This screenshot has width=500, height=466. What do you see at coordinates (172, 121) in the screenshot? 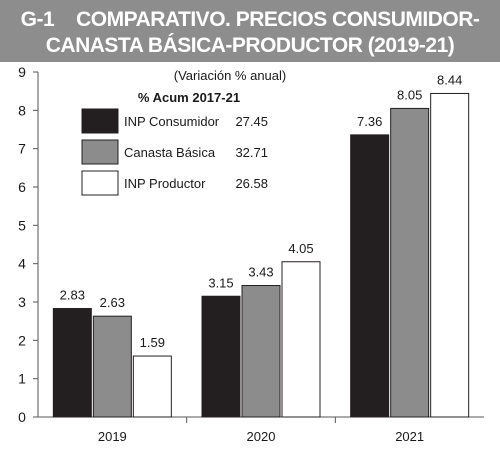
I see `legend-label: INP Consumidor` at bounding box center [172, 121].